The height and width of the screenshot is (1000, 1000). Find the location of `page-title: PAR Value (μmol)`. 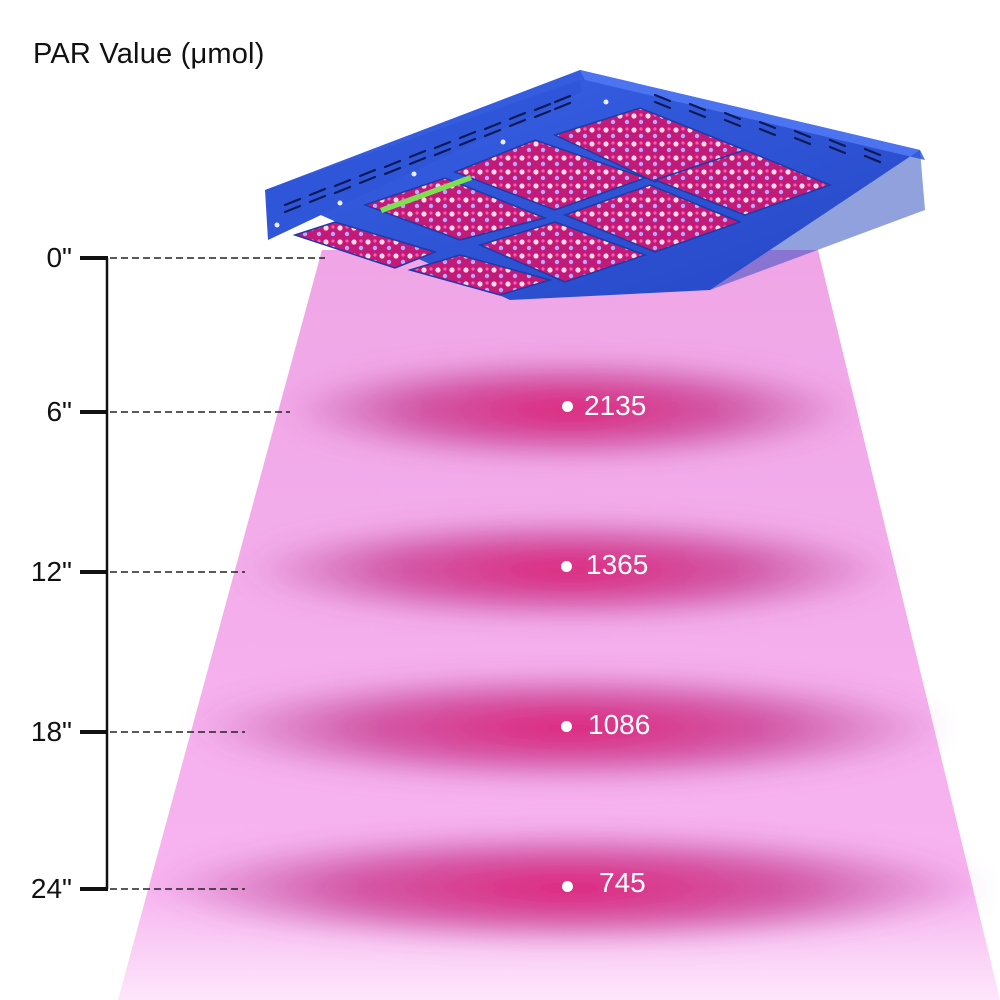

page-title: PAR Value (μmol) is located at coordinates (149, 54).